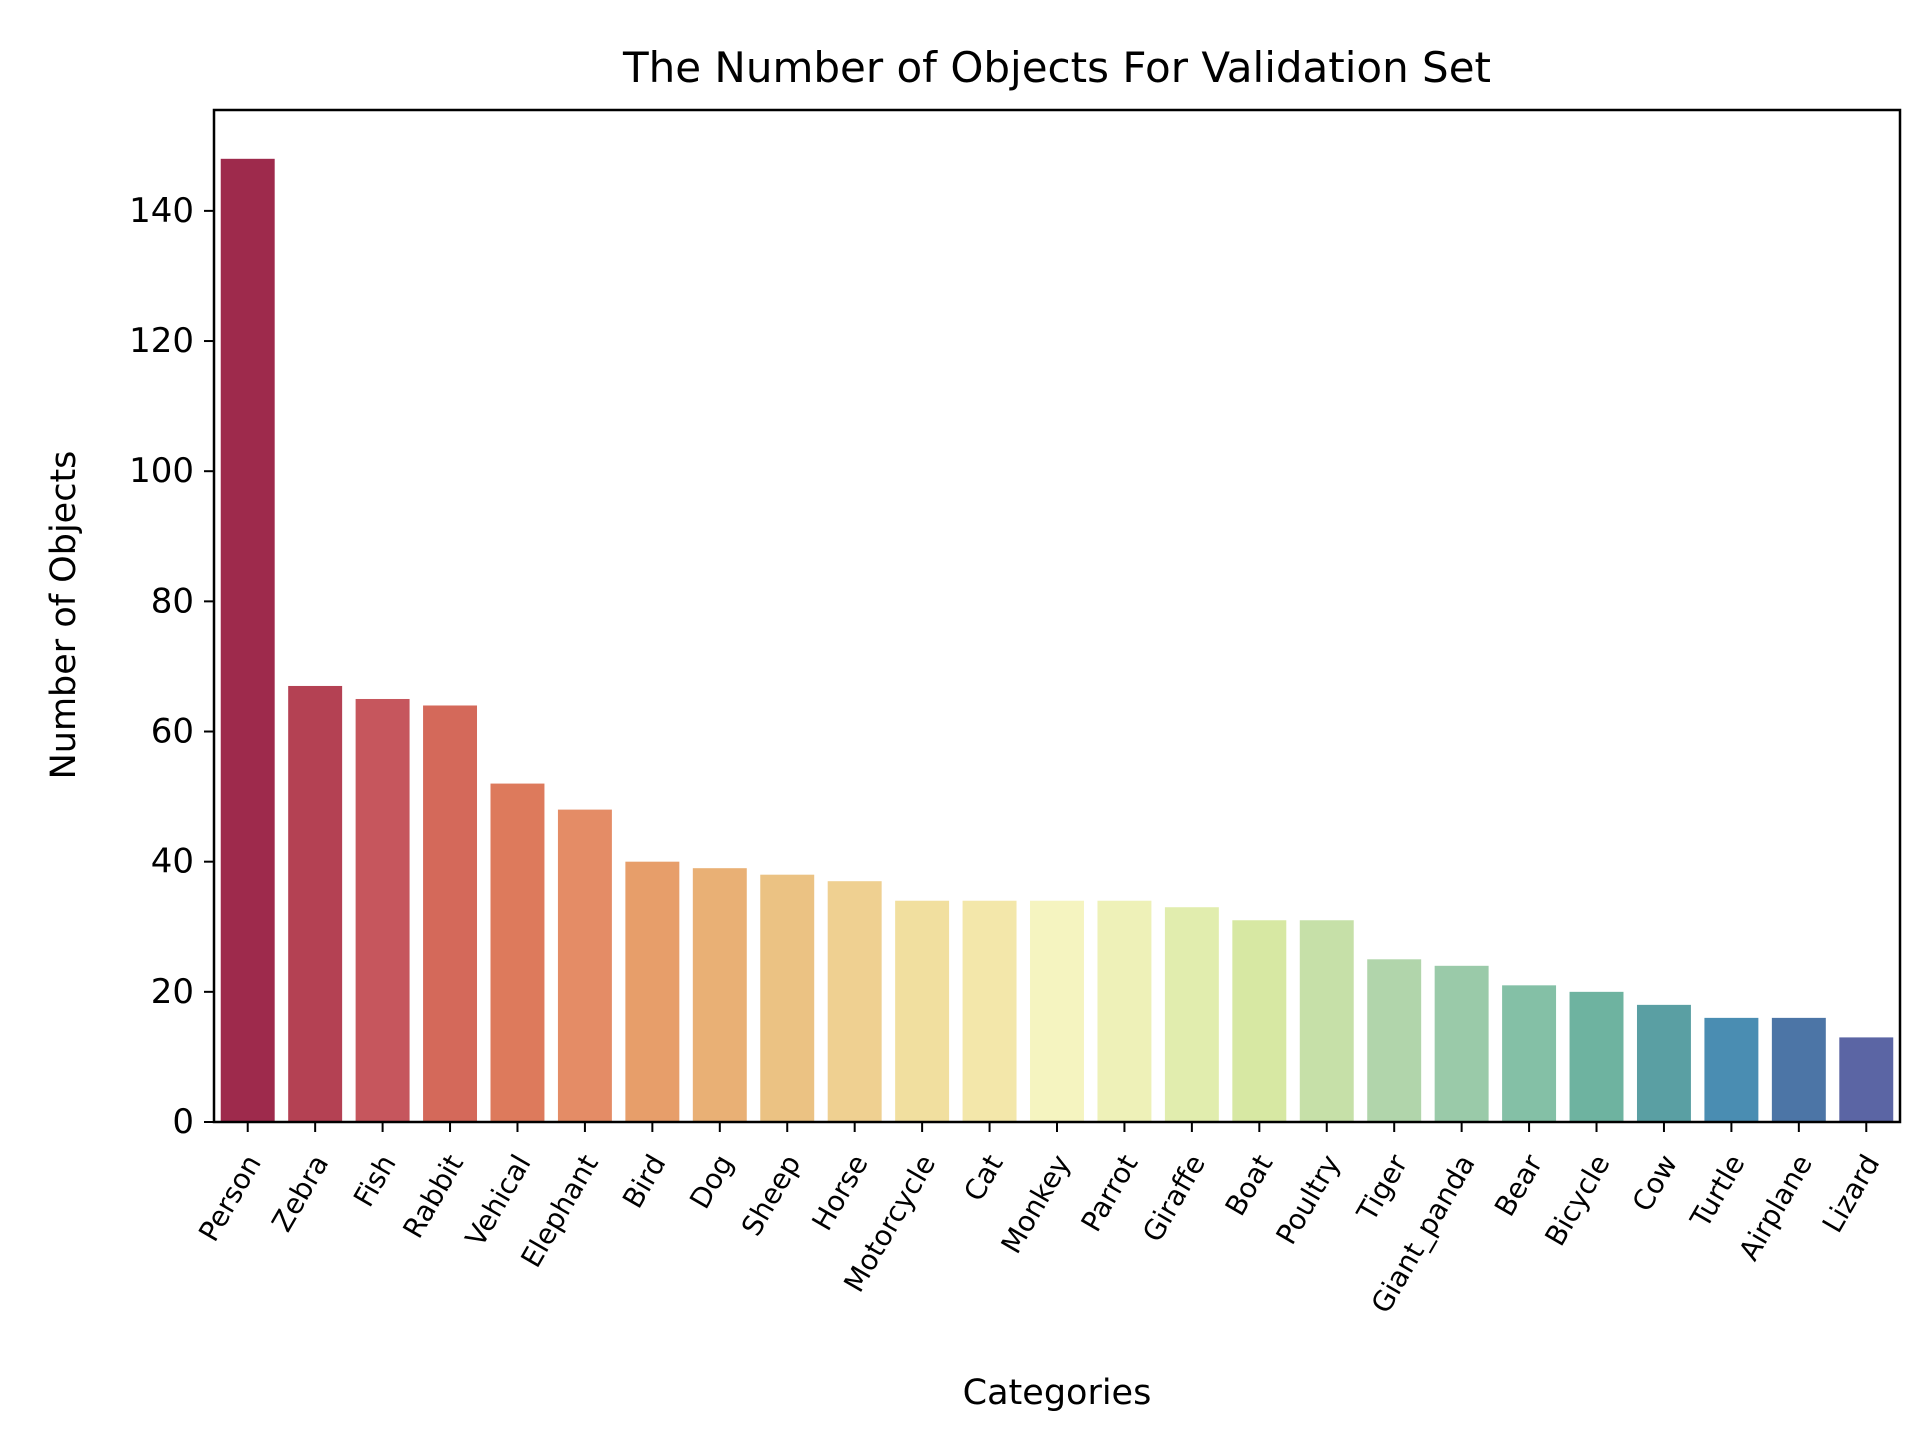 The width and height of the screenshot is (1920, 1440). What do you see at coordinates (1596, 1056) in the screenshot?
I see `bar-bicycle` at bounding box center [1596, 1056].